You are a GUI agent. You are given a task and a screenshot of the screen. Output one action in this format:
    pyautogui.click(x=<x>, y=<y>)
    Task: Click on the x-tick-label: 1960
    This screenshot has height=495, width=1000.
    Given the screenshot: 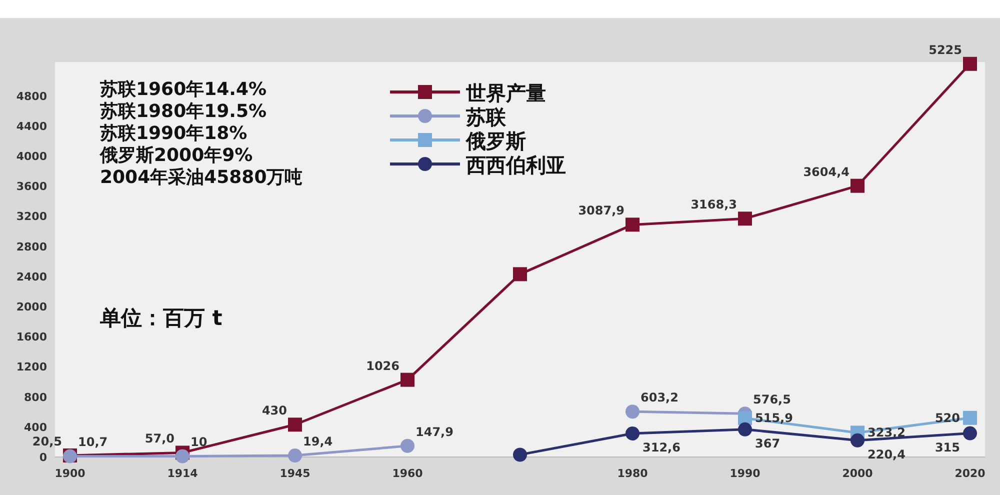 What is the action you would take?
    pyautogui.click(x=408, y=473)
    